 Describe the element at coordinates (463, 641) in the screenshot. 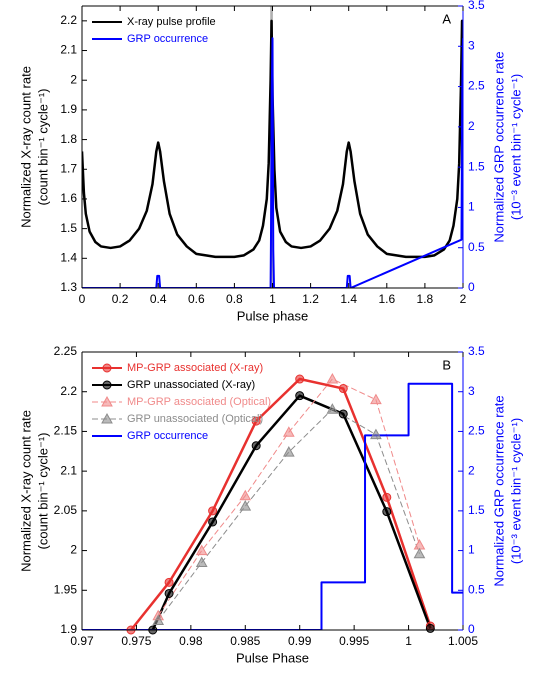

I see `x-tick-label: 1.005` at that location.